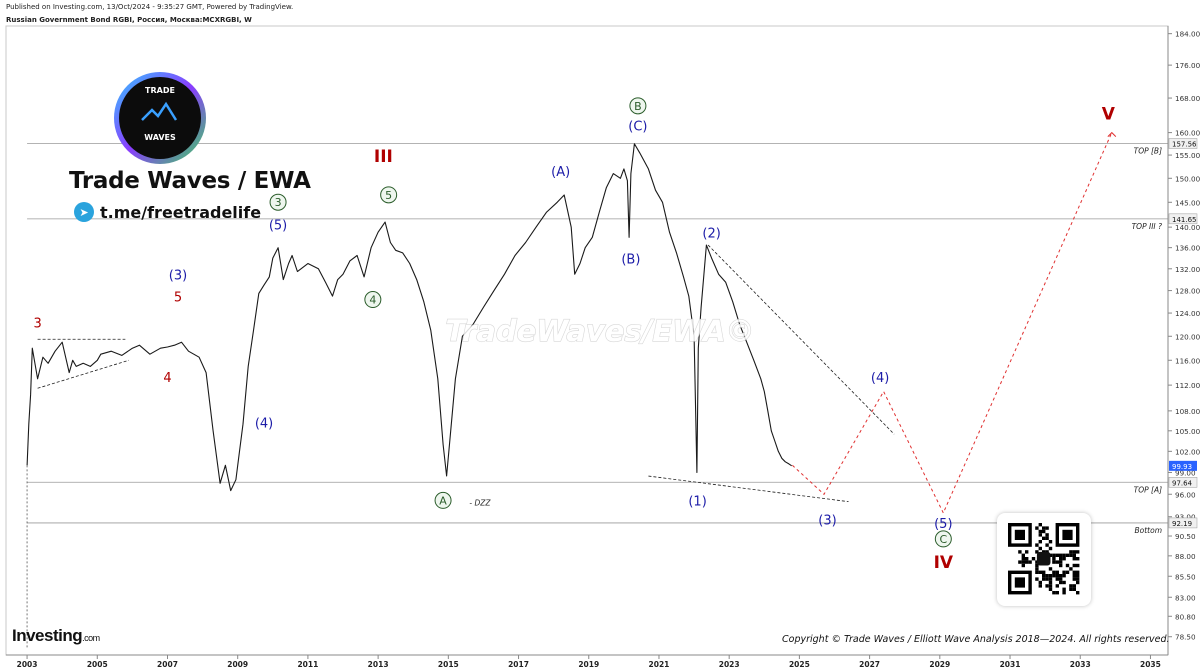 The width and height of the screenshot is (1200, 670). What do you see at coordinates (27, 664) in the screenshot?
I see `x-tick-label: 2003` at bounding box center [27, 664].